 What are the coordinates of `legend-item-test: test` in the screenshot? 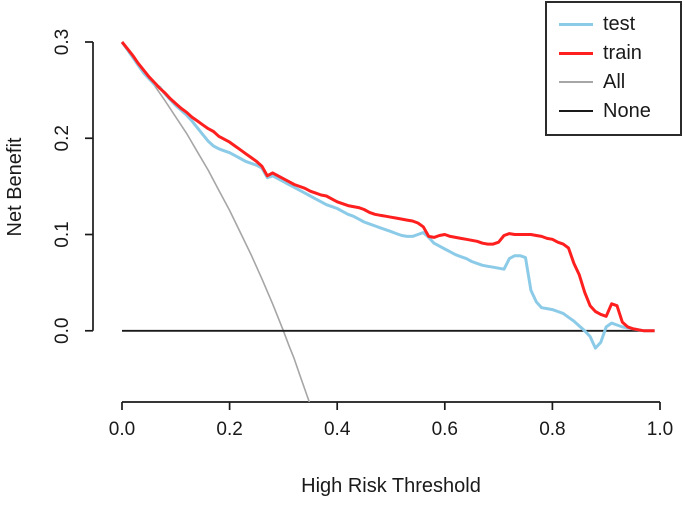 It's located at (611, 24).